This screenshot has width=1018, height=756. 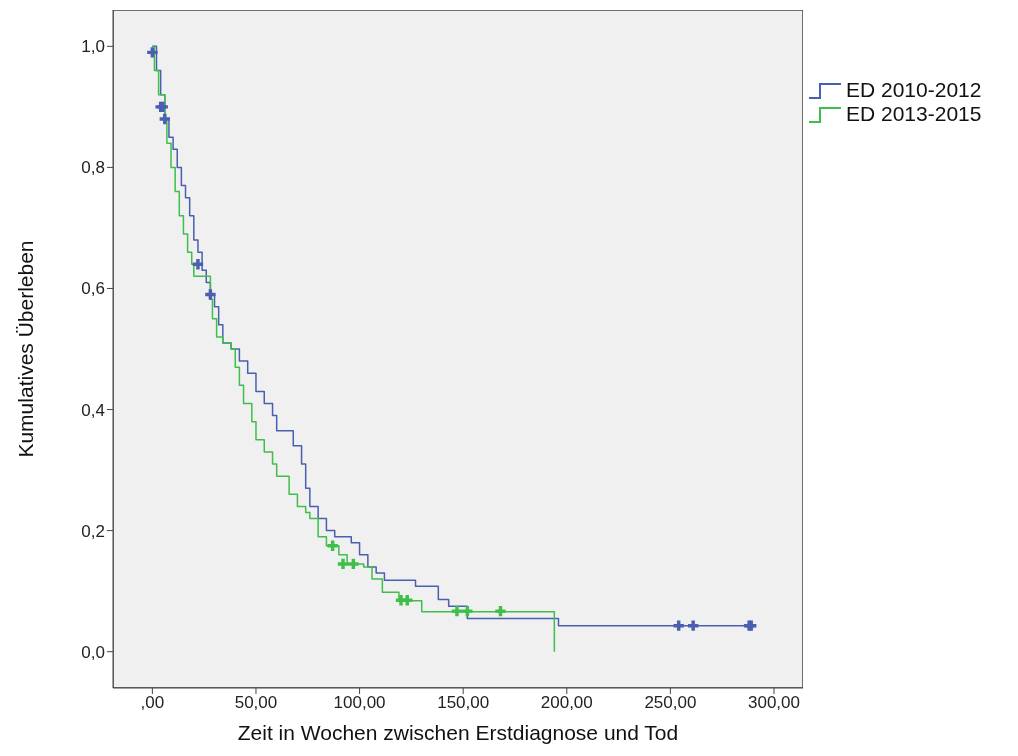 What do you see at coordinates (93, 168) in the screenshot?
I see `y-tick-label: 0,8` at bounding box center [93, 168].